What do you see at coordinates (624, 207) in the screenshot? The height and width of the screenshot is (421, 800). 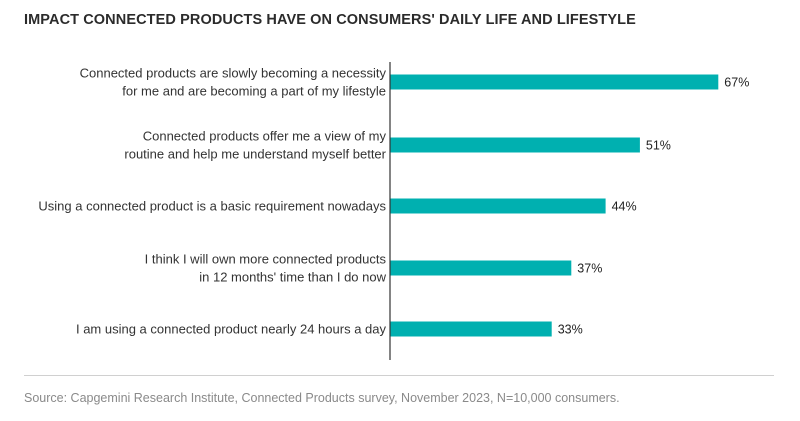 I see `value-label-3: 44%` at bounding box center [624, 207].